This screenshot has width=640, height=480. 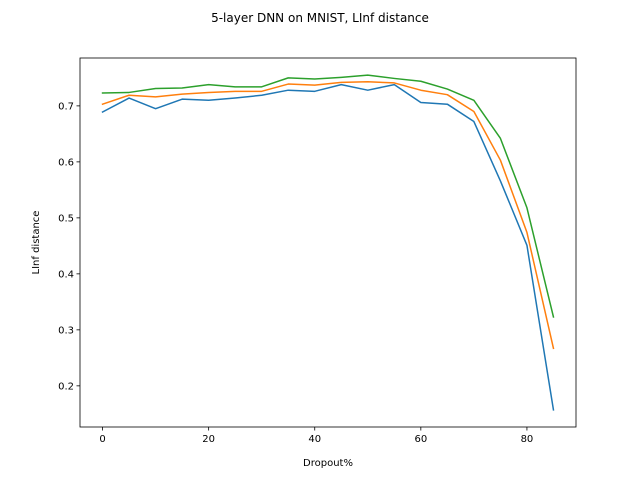 I want to click on x-tick-label: 0, so click(x=102, y=439).